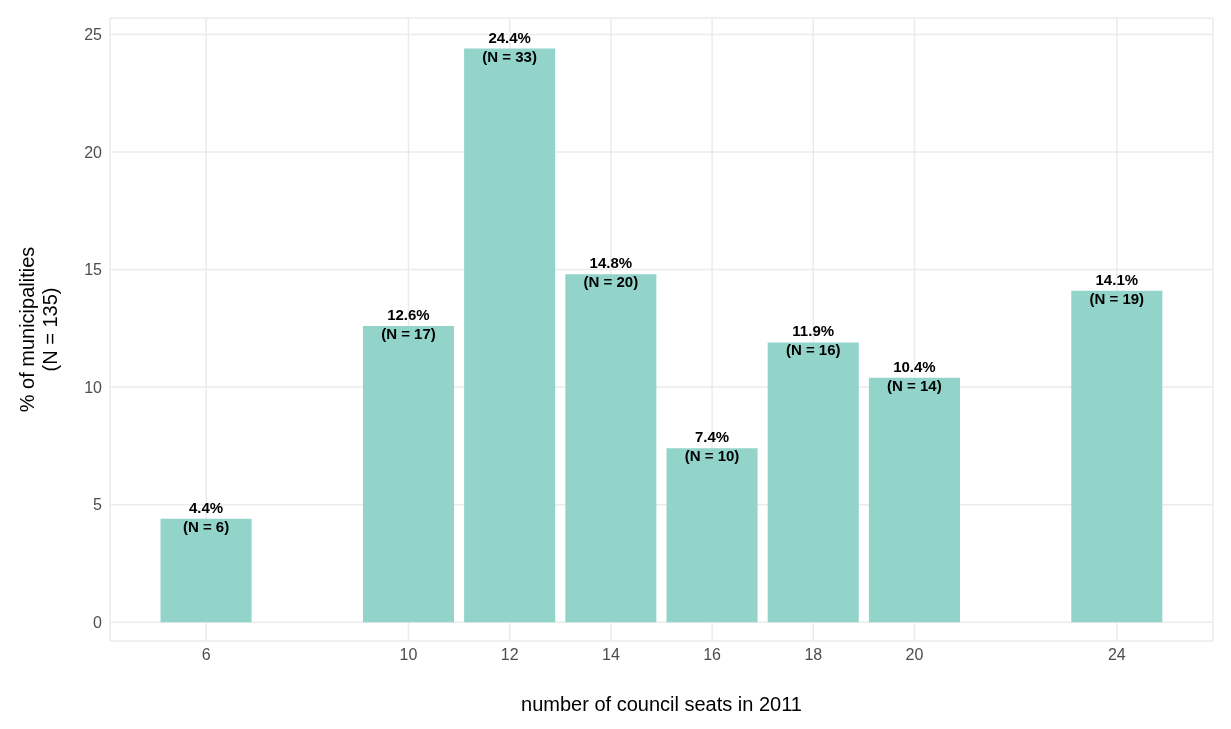 This screenshot has height=729, width=1231. What do you see at coordinates (611, 655) in the screenshot?
I see `x-tick-label: 14` at bounding box center [611, 655].